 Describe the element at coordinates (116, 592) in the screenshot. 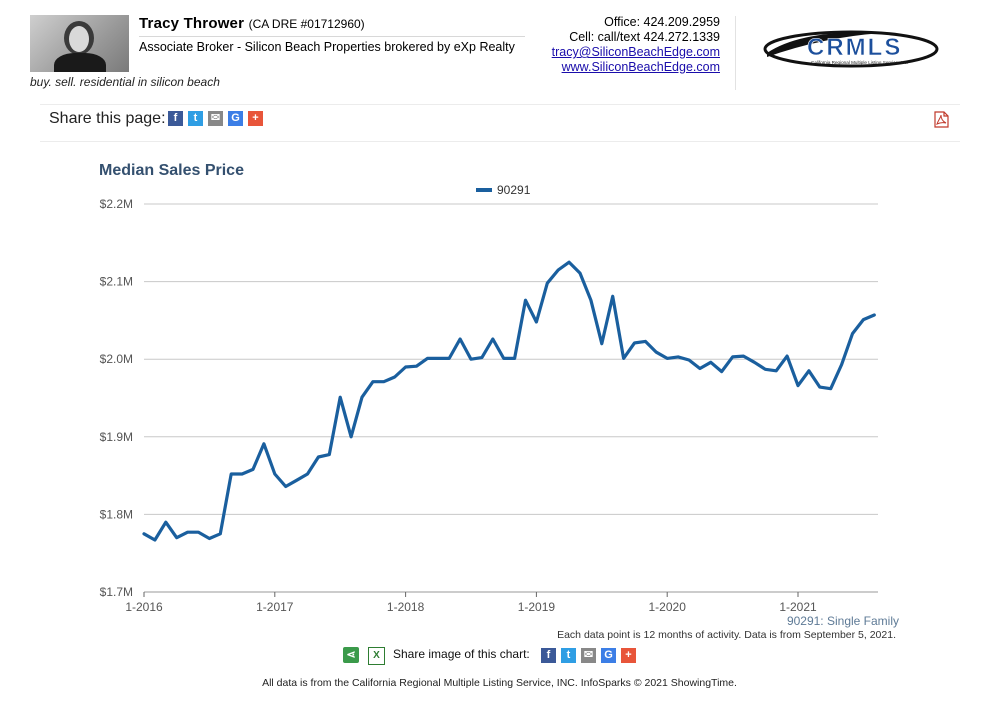

I see `y-tick-label: $1.7M` at that location.